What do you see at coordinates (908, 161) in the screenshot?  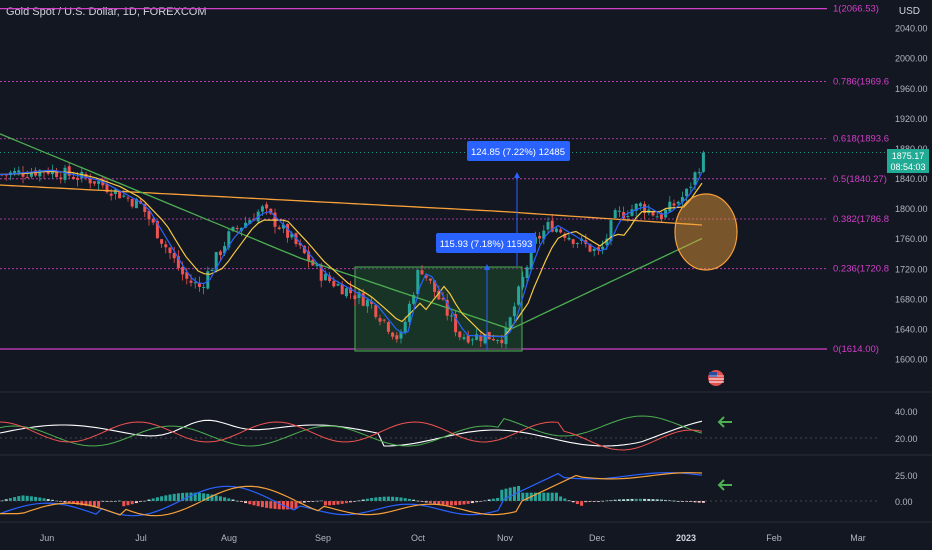 I see `last-price-badge` at bounding box center [908, 161].